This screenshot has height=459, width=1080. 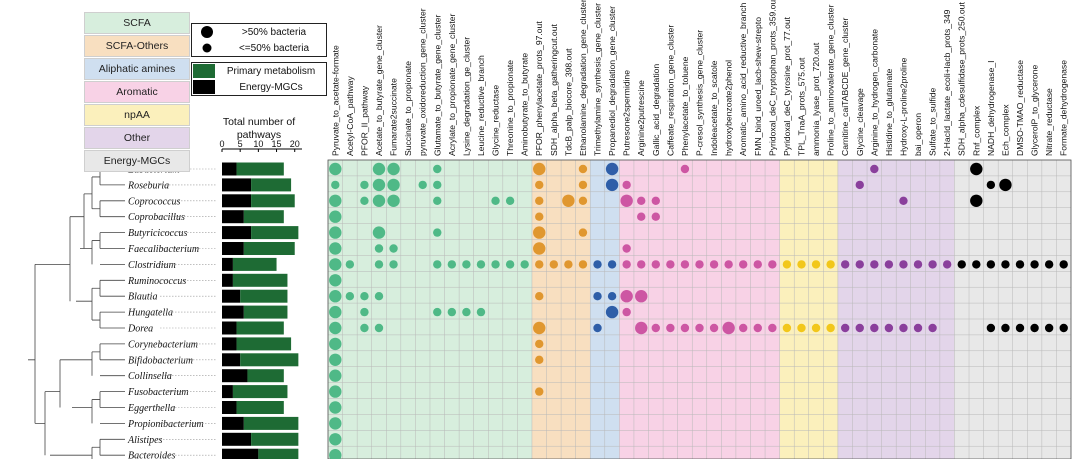 I want to click on genus-label: Dorea, so click(x=140, y=329).